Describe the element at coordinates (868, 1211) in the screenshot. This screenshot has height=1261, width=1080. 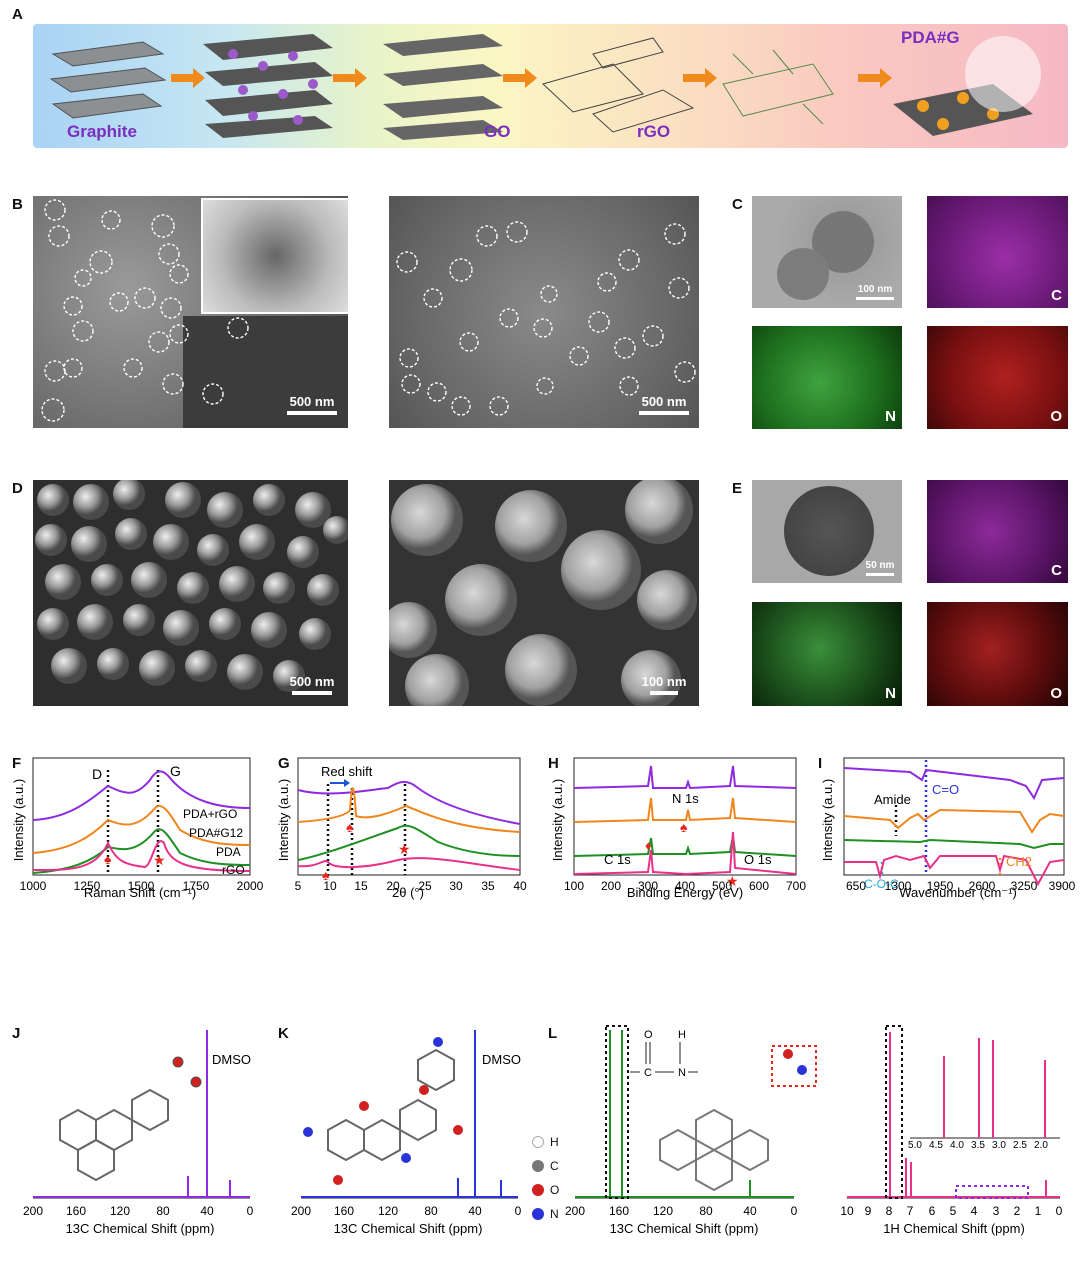
I see `svg-text: 9` at that location.